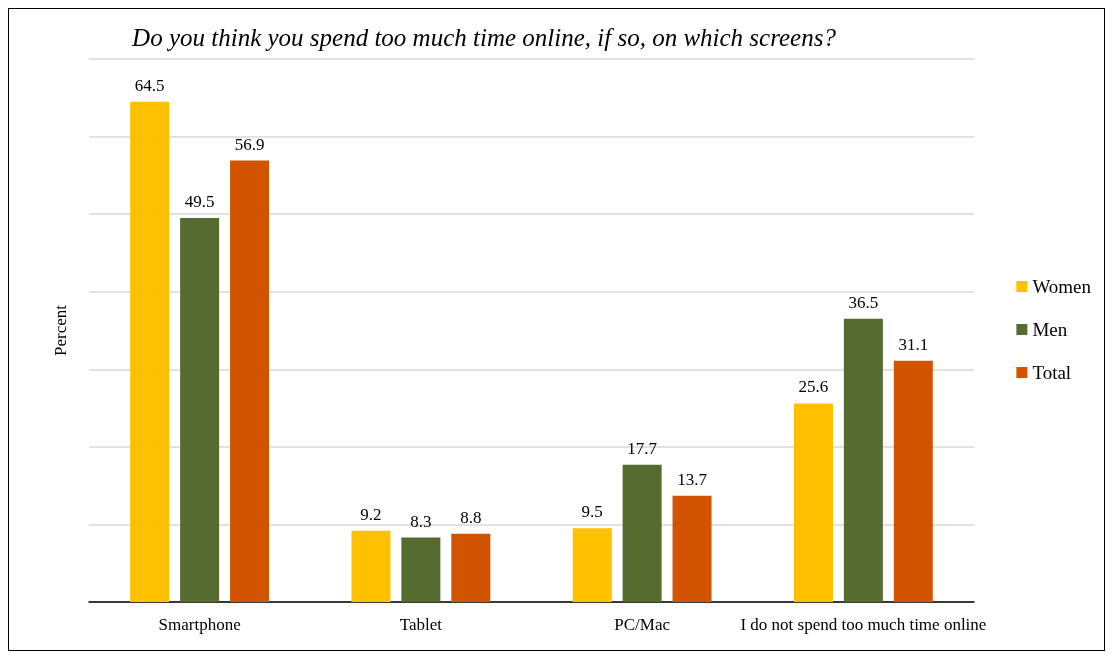 The image size is (1113, 659). What do you see at coordinates (692, 479) in the screenshot?
I see `data-label: 13.7` at bounding box center [692, 479].